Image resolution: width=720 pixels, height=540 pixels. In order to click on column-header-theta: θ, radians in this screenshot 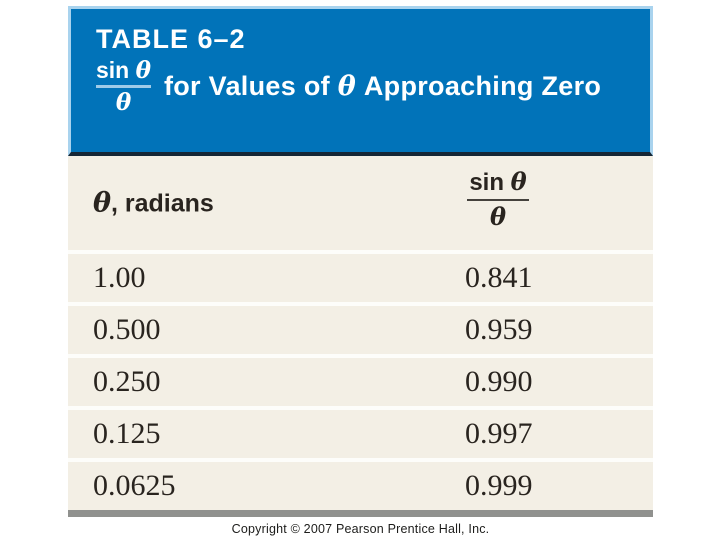, I will do `click(153, 203)`.